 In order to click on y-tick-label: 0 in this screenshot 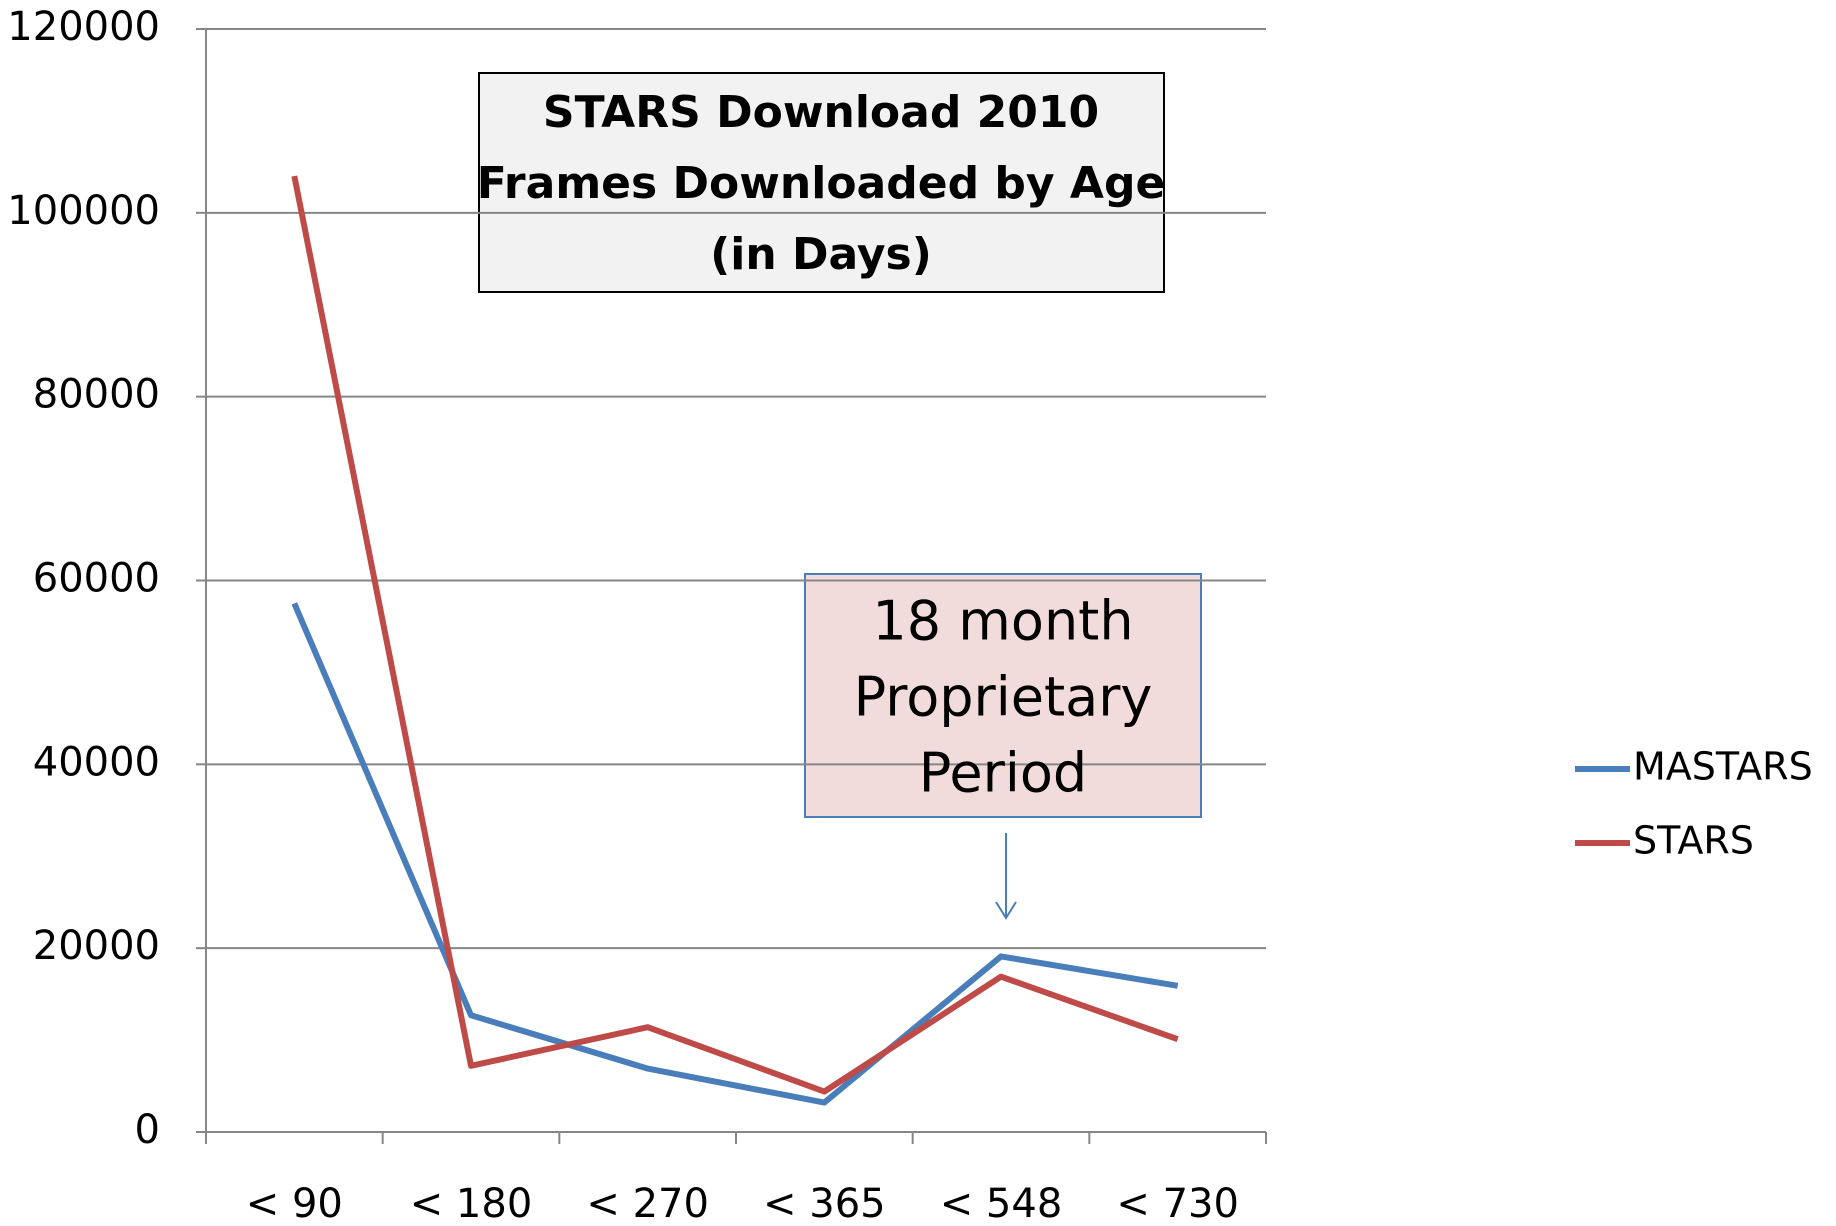, I will do `click(147, 1130)`.